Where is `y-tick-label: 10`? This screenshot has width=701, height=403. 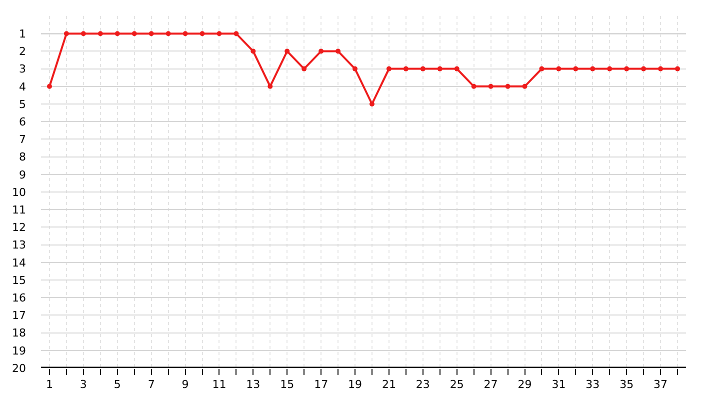 y-tick-label: 10 is located at coordinates (19, 192).